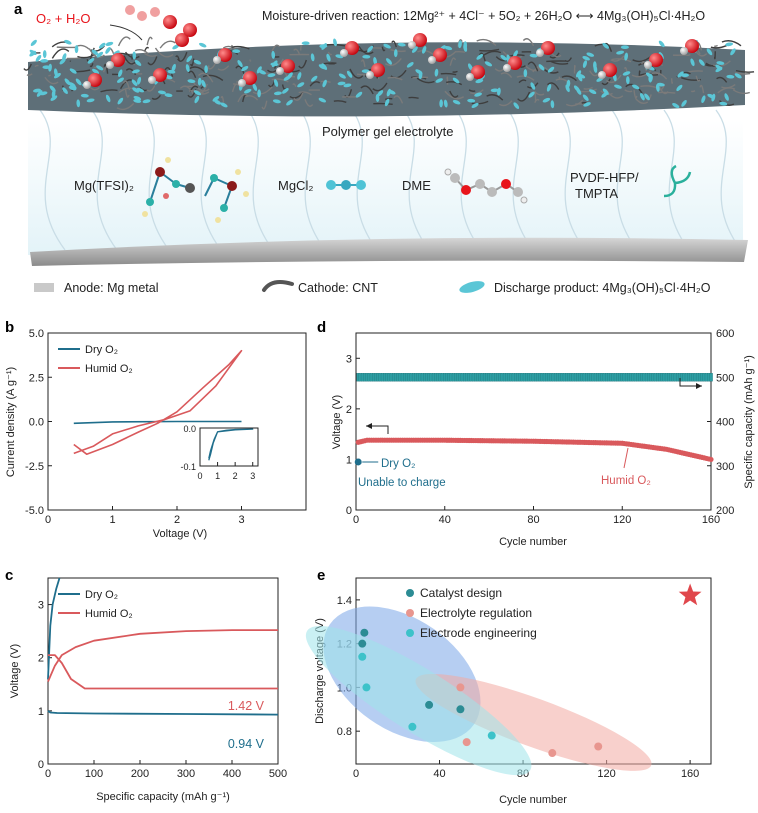 The image size is (758, 813). Describe the element at coordinates (36, 423) in the screenshot. I see `y-tick-label: 0.0` at that location.